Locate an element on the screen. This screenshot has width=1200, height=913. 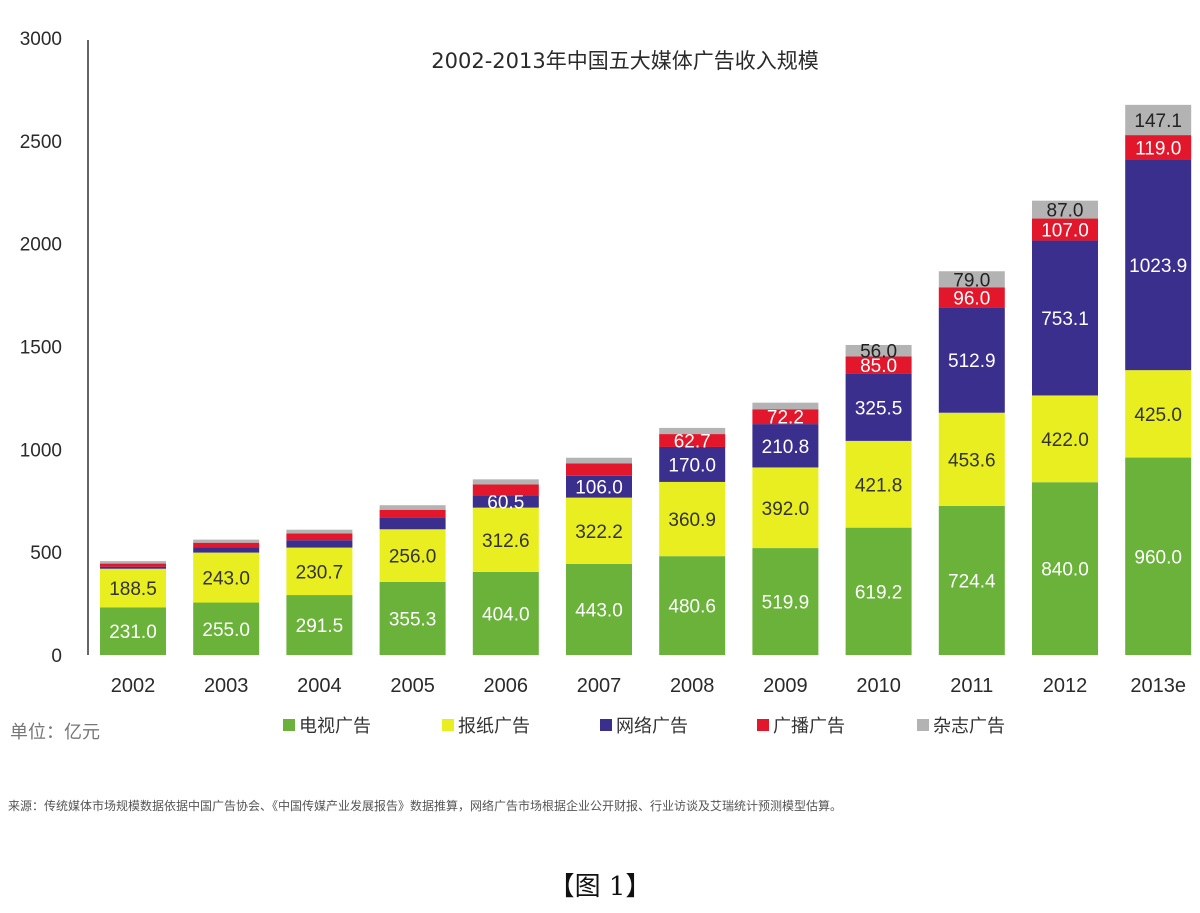
data-label: 443.0 is located at coordinates (599, 610).